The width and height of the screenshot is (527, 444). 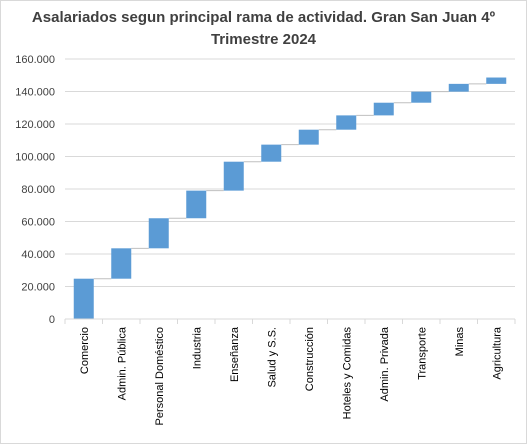 I want to click on category-label: Transporte, so click(x=422, y=353).